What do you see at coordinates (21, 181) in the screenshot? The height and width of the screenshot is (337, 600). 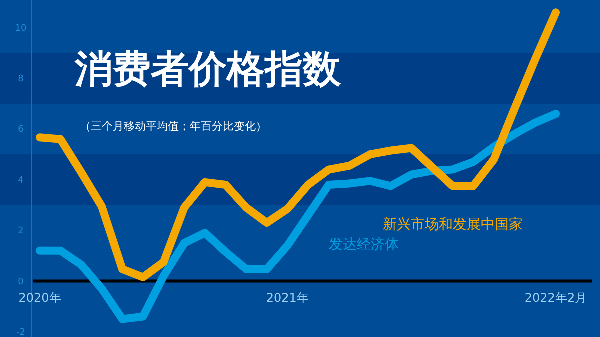 I see `y-tick-label: 4` at bounding box center [21, 181].